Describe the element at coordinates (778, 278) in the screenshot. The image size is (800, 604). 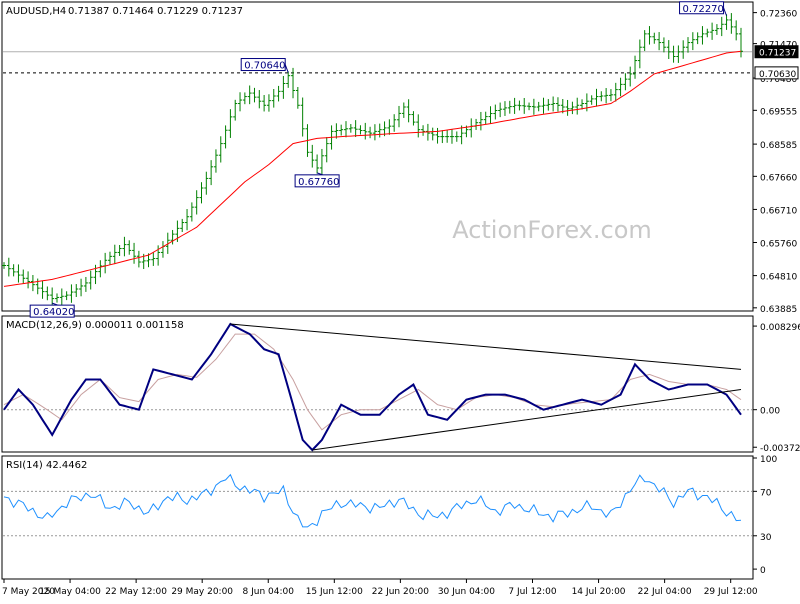
I see `price-tick-label: 0.64810` at that location.